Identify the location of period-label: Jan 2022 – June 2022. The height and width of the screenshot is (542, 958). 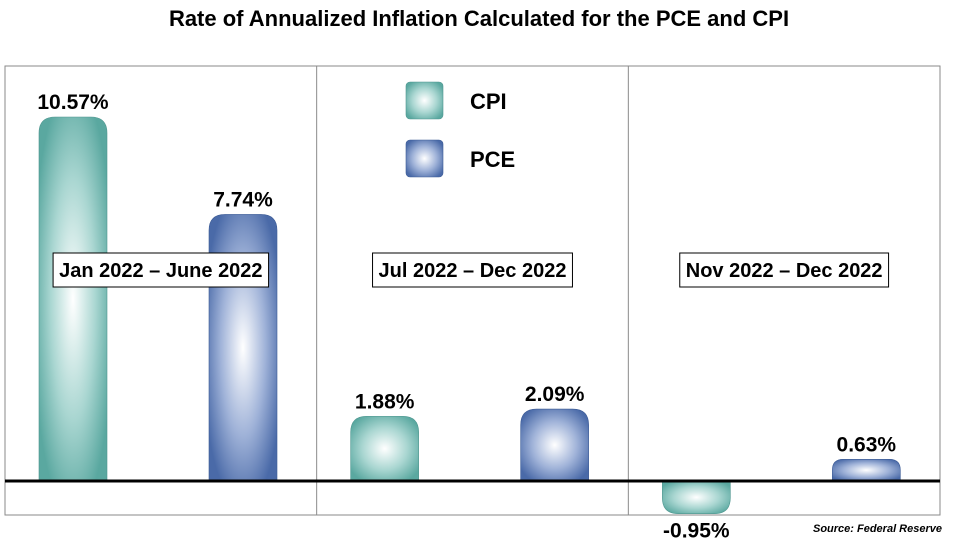
(160, 271).